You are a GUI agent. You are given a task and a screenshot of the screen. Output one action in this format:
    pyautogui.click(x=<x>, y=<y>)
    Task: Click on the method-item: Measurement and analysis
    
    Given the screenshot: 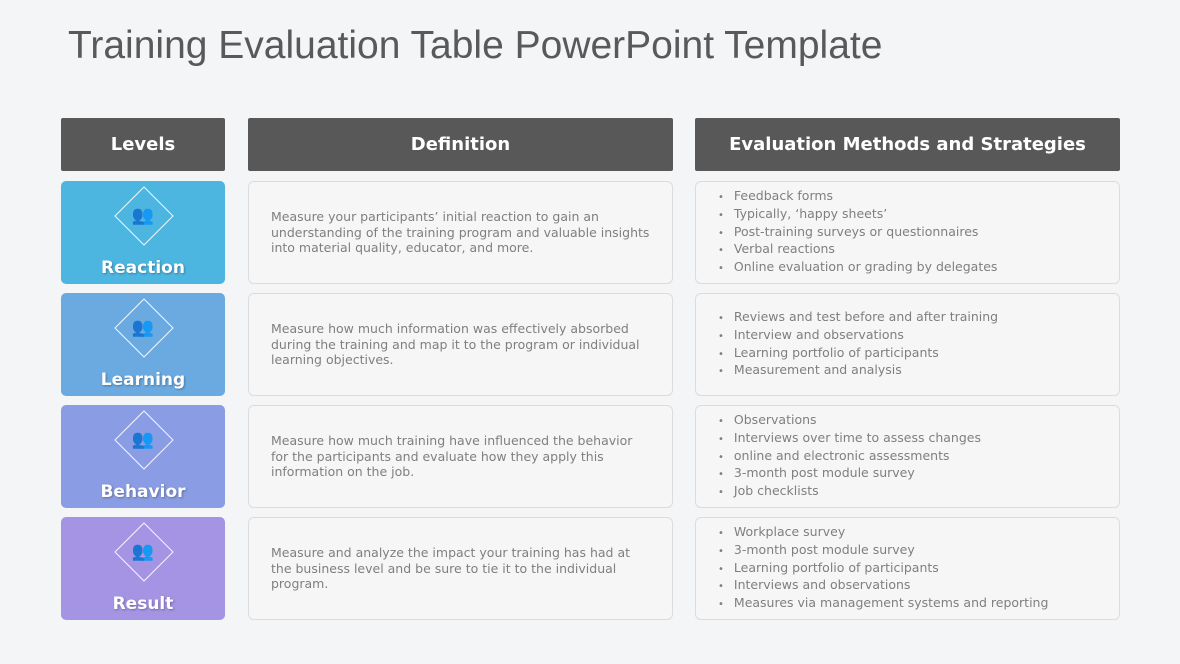 What is the action you would take?
    pyautogui.click(x=858, y=371)
    